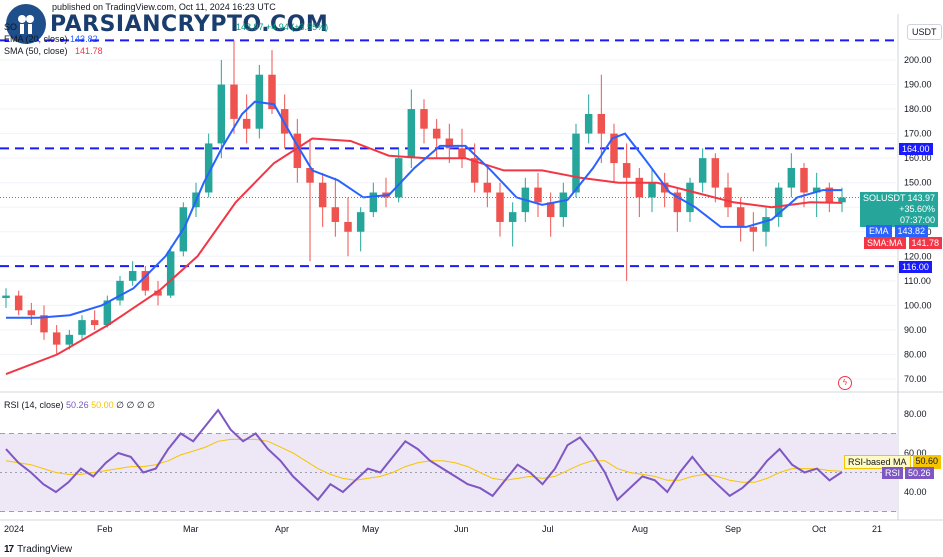 The height and width of the screenshot is (557, 943). Describe the element at coordinates (136, 405) in the screenshot. I see `rsi-legend-extra: ∅ ∅ ∅ ∅` at that location.